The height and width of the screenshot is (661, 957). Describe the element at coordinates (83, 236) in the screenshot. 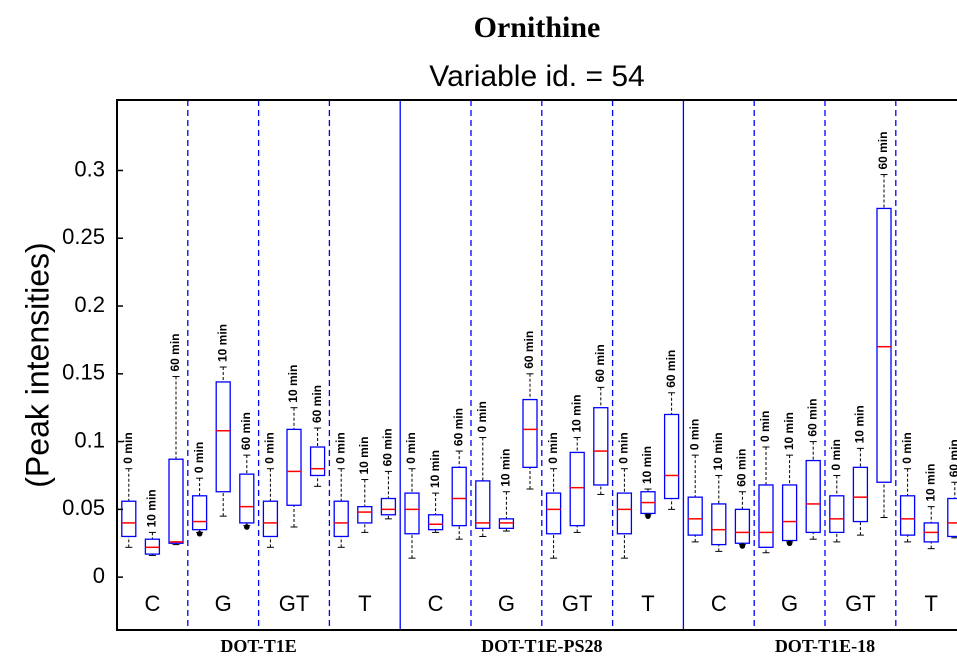

I see `y-tick-label: 0.25` at that location.